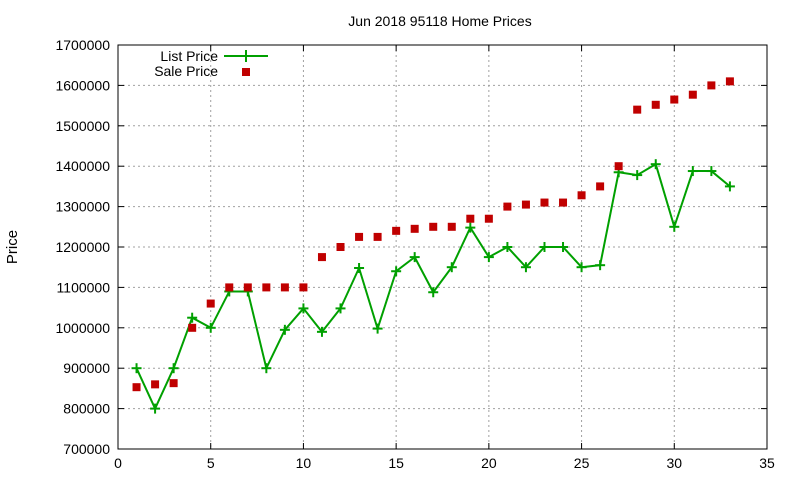 This screenshot has height=480, width=800. What do you see at coordinates (84, 287) in the screenshot?
I see `y-tick-label: 1100000` at bounding box center [84, 287].